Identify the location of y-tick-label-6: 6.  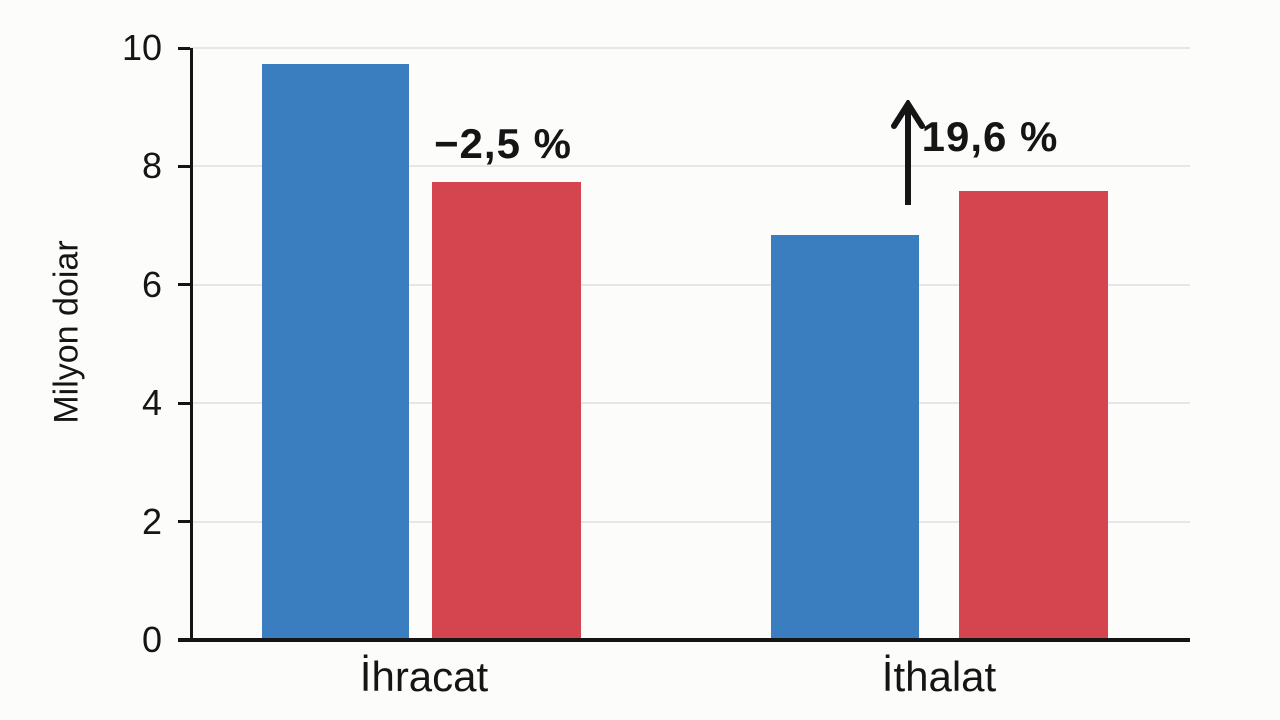
(151, 284).